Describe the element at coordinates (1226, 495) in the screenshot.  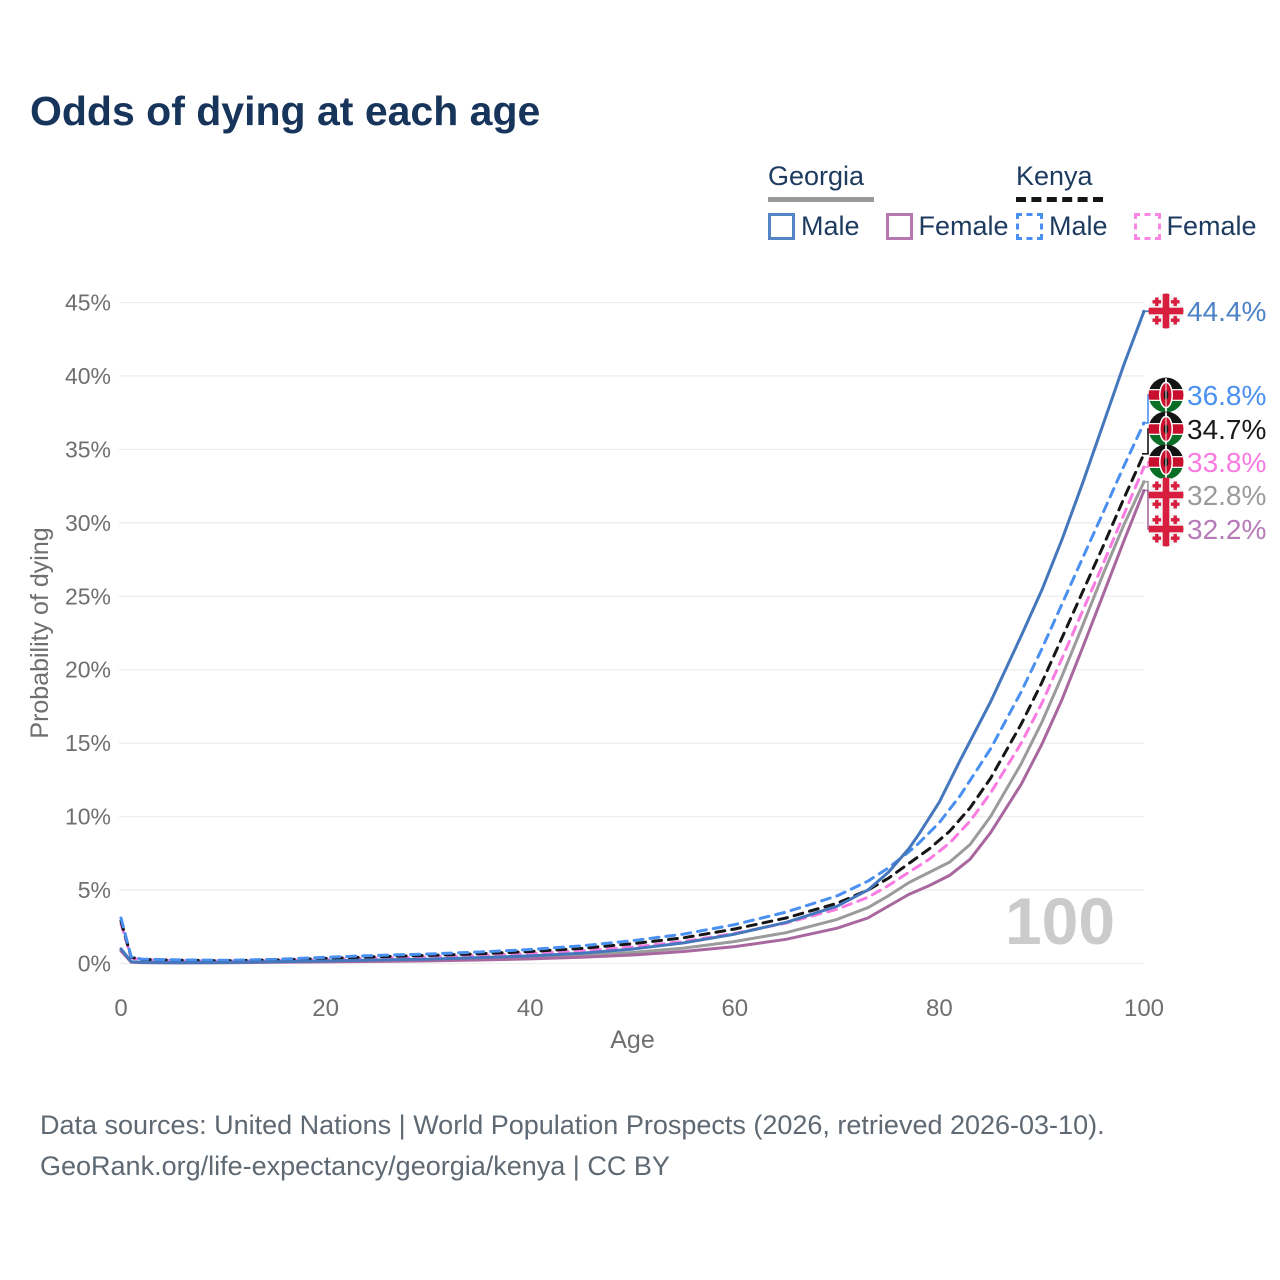
I see `end-value-label-georgia-all: 32.8%` at that location.